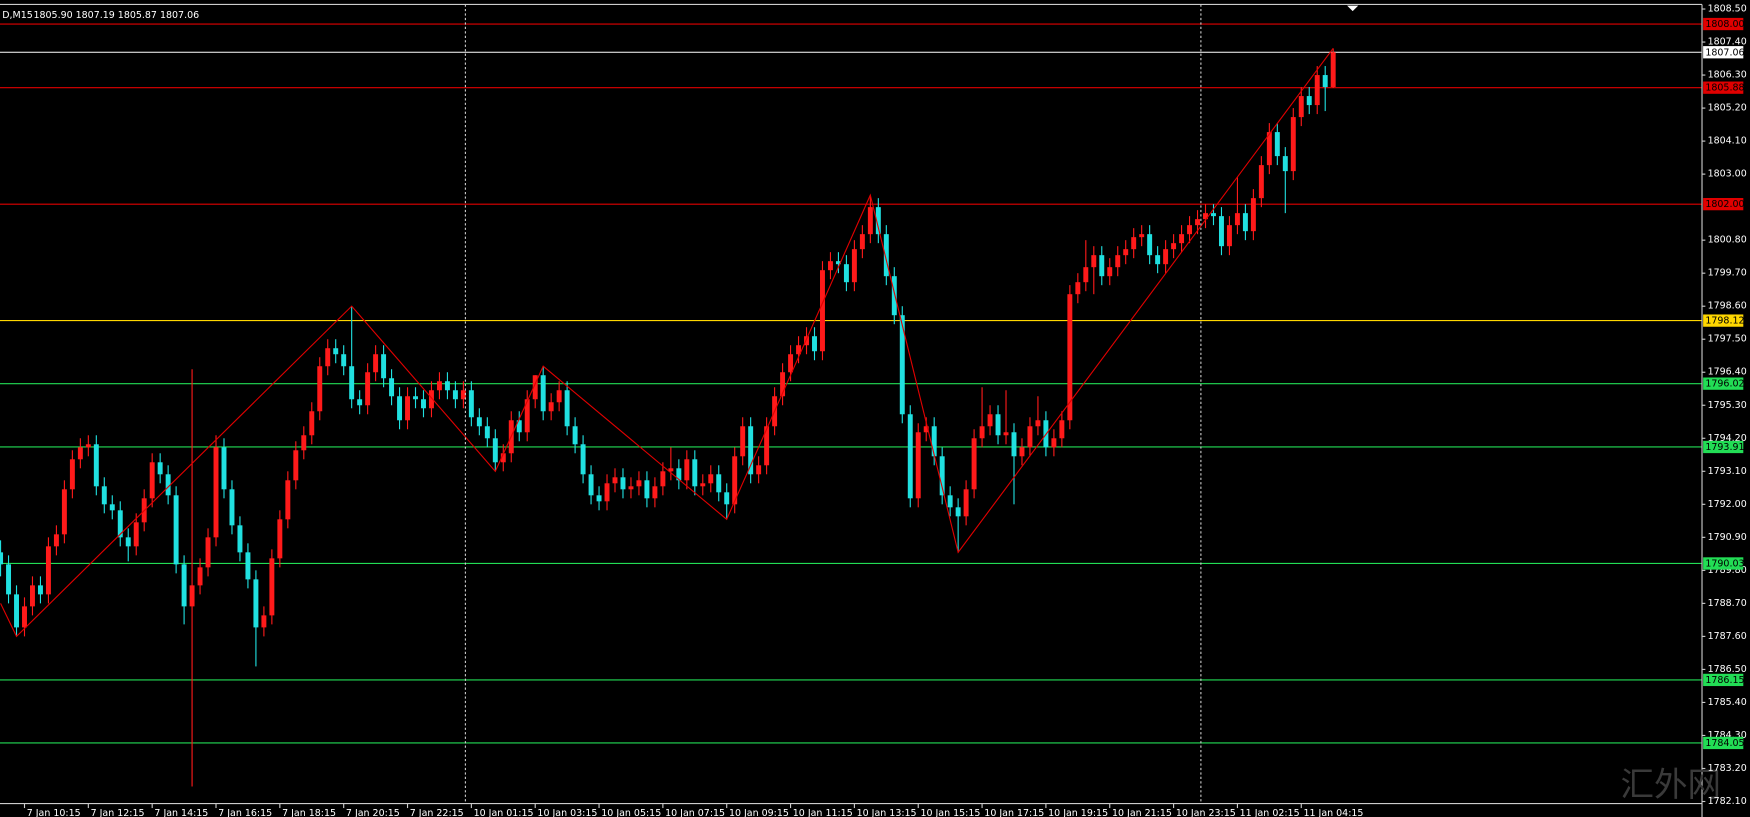 This screenshot has height=817, width=1750. Describe the element at coordinates (1727, 174) in the screenshot. I see `y-tick-label: 1803.00` at that location.